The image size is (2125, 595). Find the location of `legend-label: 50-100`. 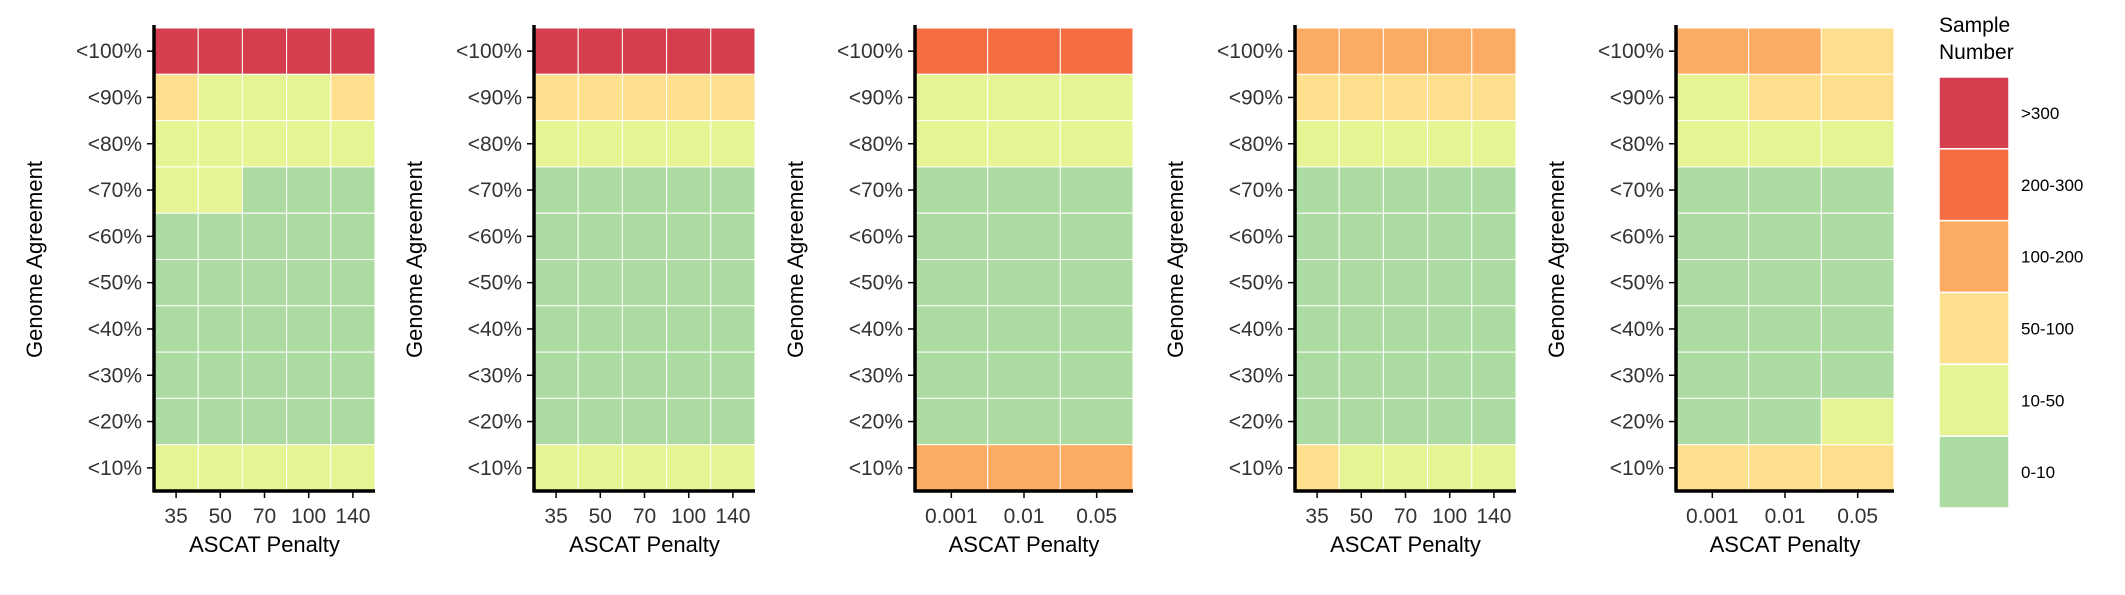

legend-label: 50-100 is located at coordinates (2047, 328).